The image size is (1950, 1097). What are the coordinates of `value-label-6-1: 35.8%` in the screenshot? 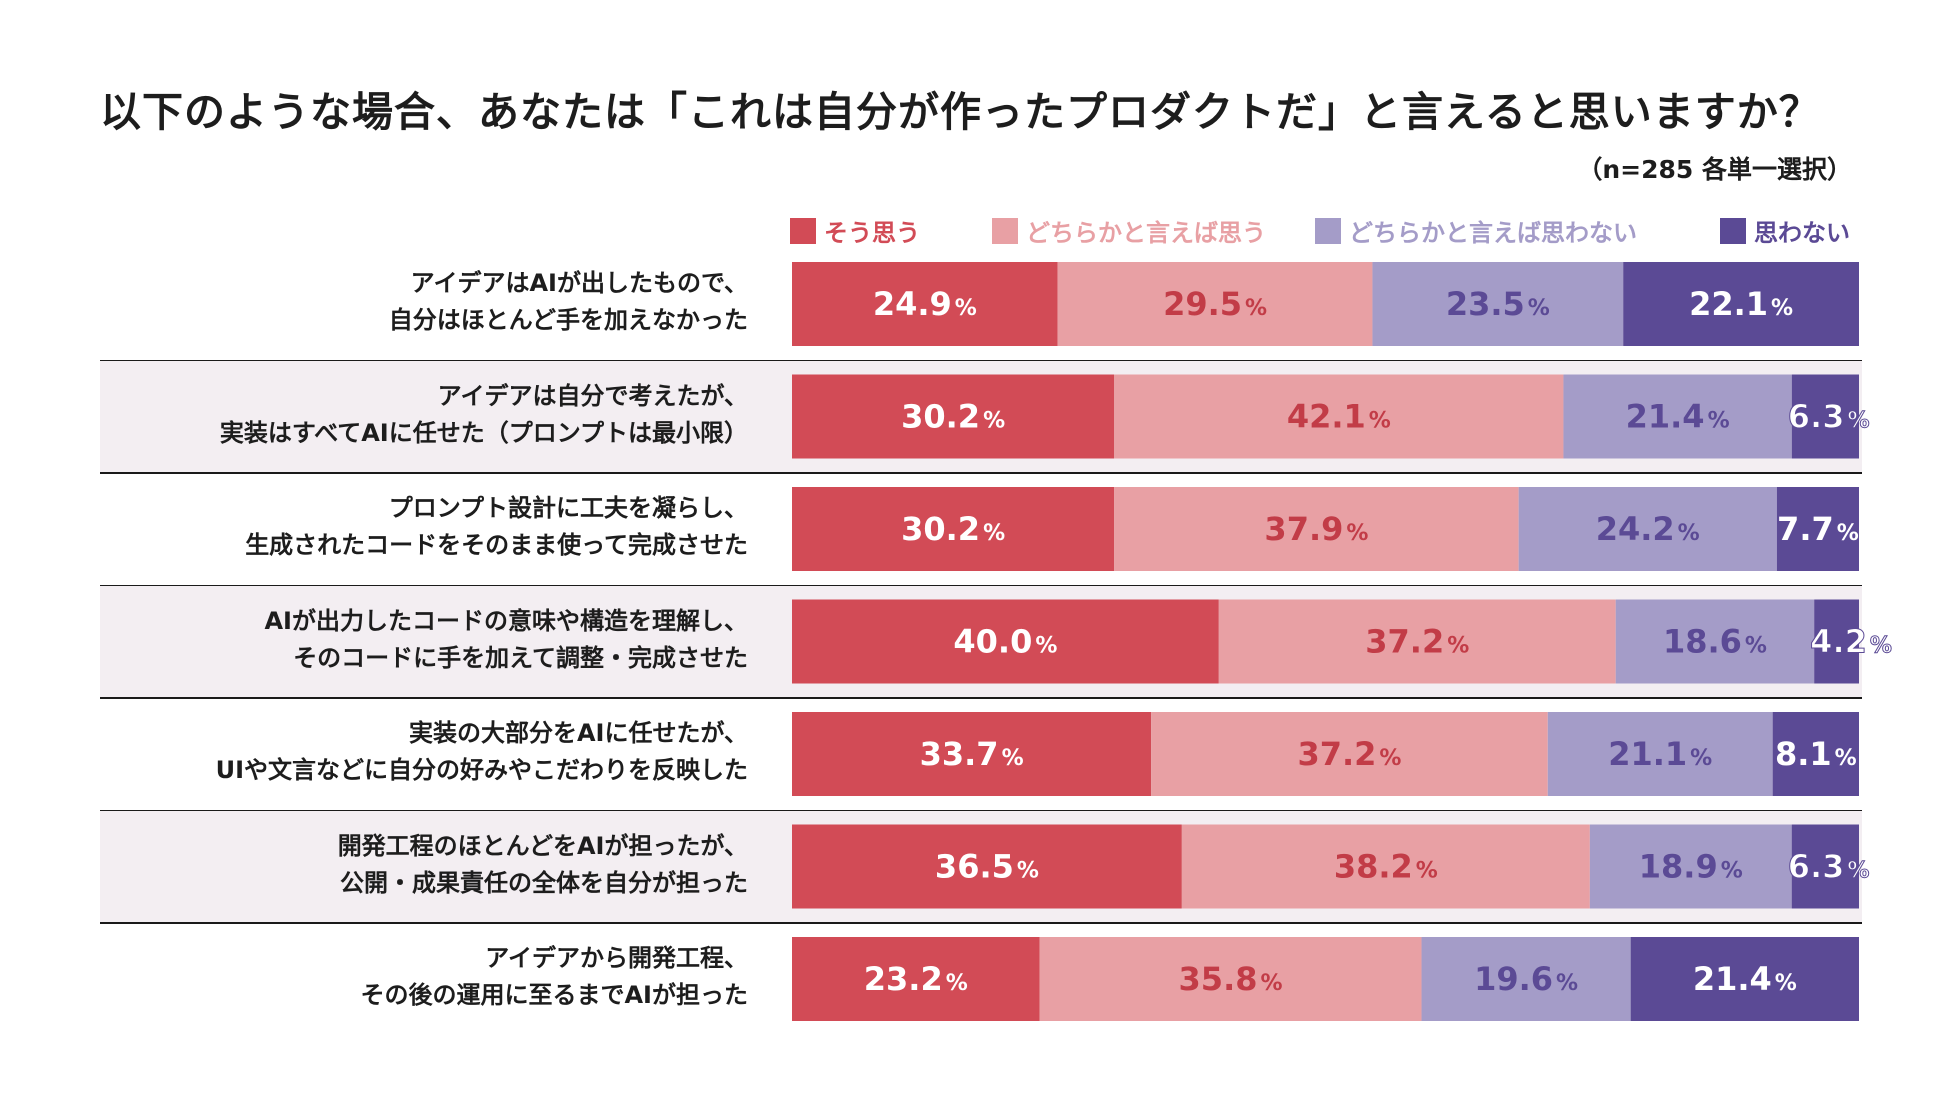 It's located at (1231, 979).